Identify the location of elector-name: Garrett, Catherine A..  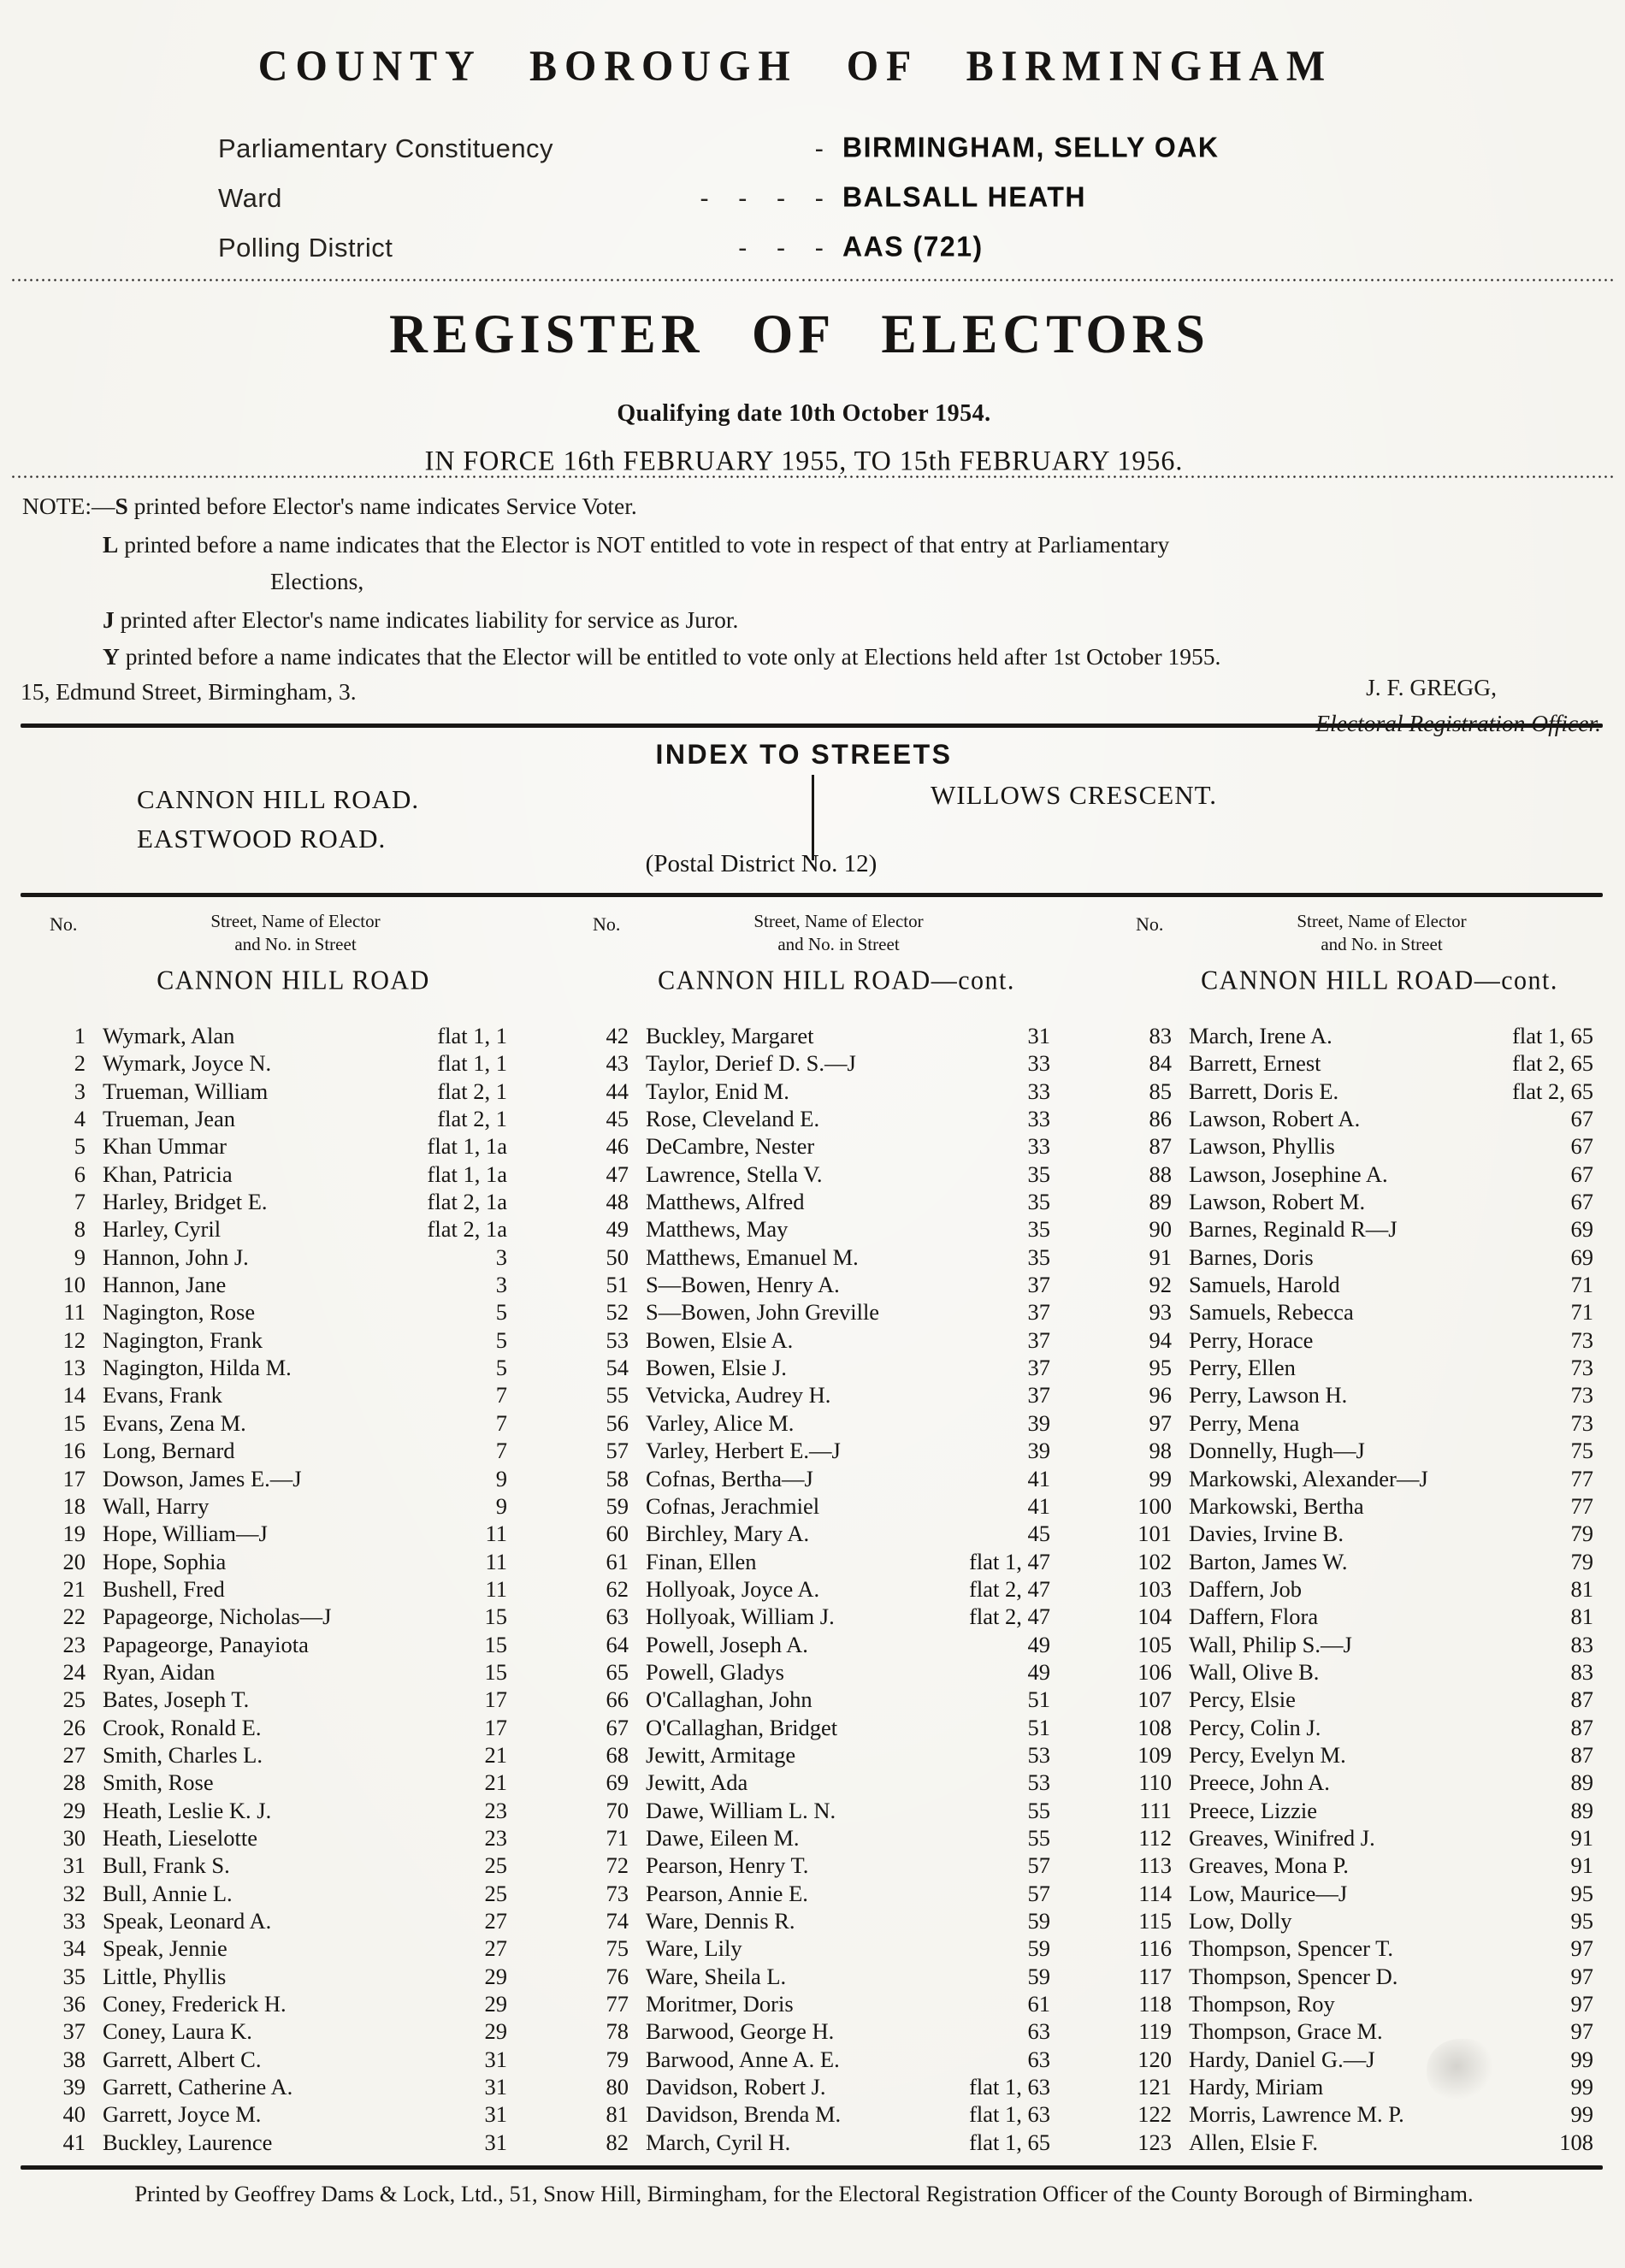
(198, 2087).